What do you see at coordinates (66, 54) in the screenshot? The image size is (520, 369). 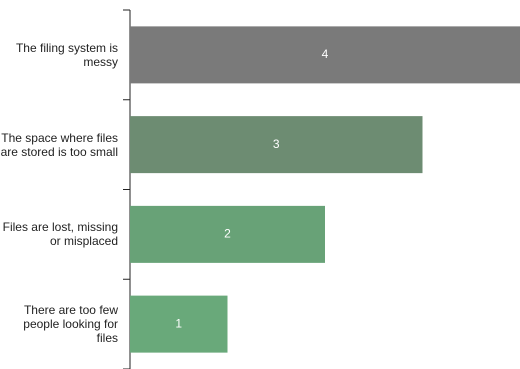 I see `category-label: The filing system is messy` at bounding box center [66, 54].